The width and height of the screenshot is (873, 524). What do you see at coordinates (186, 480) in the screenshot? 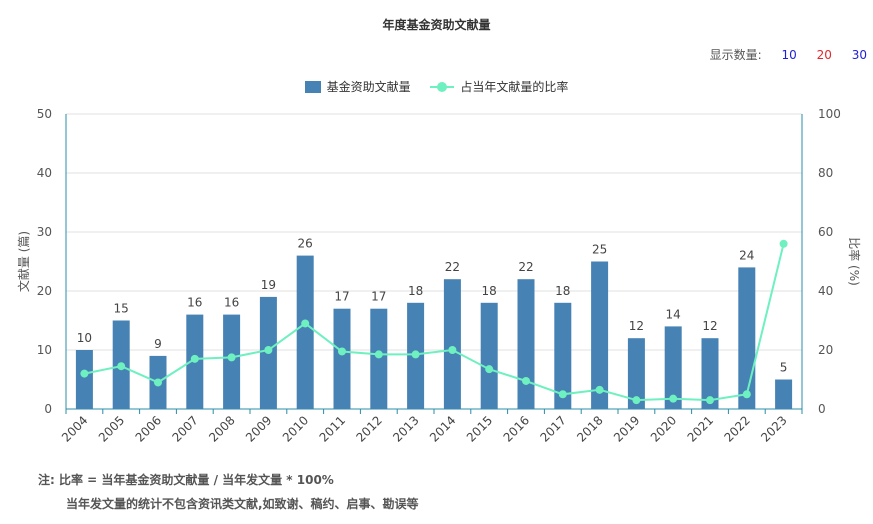
I see `note-formula: 注: 比率 = 当年基金资助文献量 / 当年发文量 * 100%` at bounding box center [186, 480].